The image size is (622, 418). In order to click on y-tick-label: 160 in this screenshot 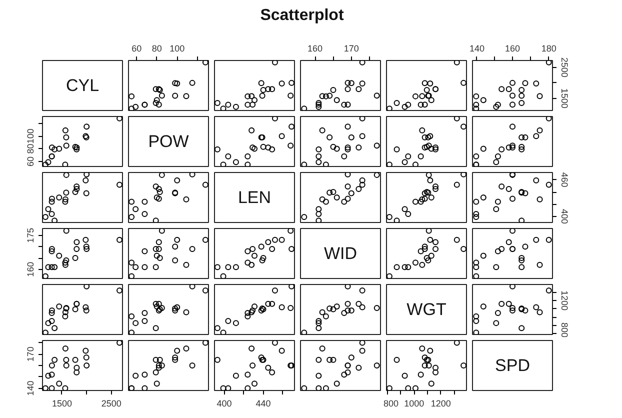, I will do `click(31, 269)`.